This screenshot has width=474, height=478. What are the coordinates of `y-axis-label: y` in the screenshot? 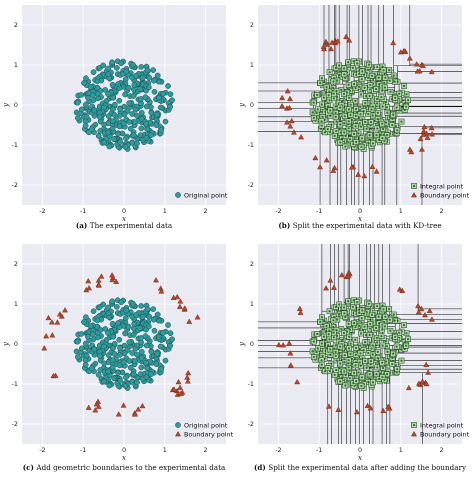 It's located at (6, 105).